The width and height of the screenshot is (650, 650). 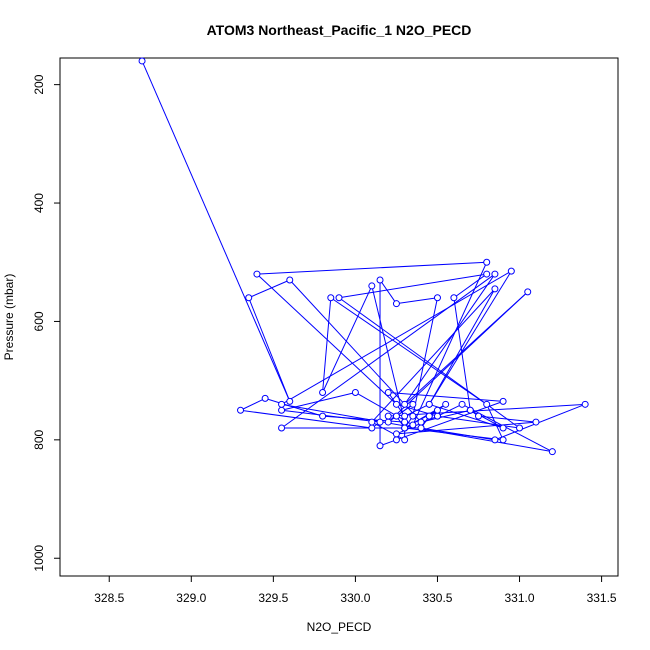 I want to click on x-tick-label: 329.0, so click(x=191, y=598).